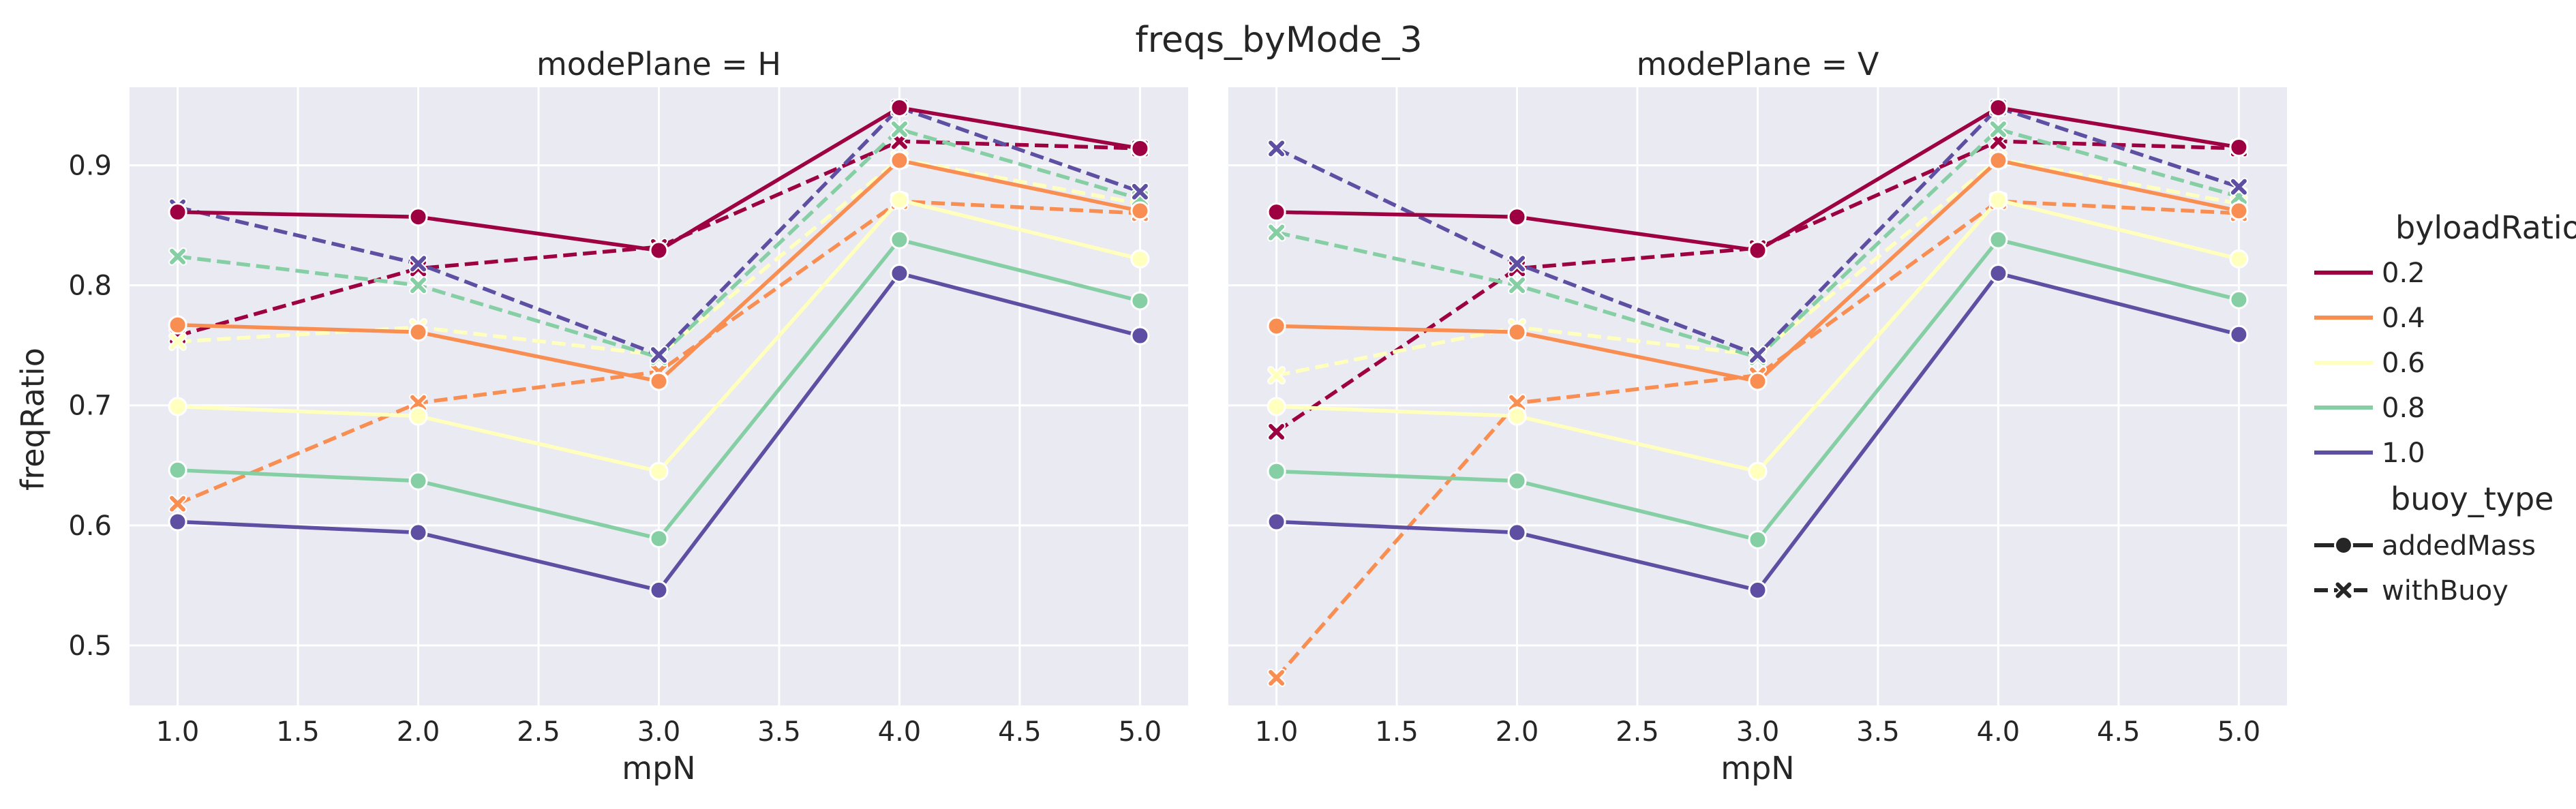 The width and height of the screenshot is (2576, 809). What do you see at coordinates (32, 419) in the screenshot?
I see `y-axis-label: freqRatio` at bounding box center [32, 419].